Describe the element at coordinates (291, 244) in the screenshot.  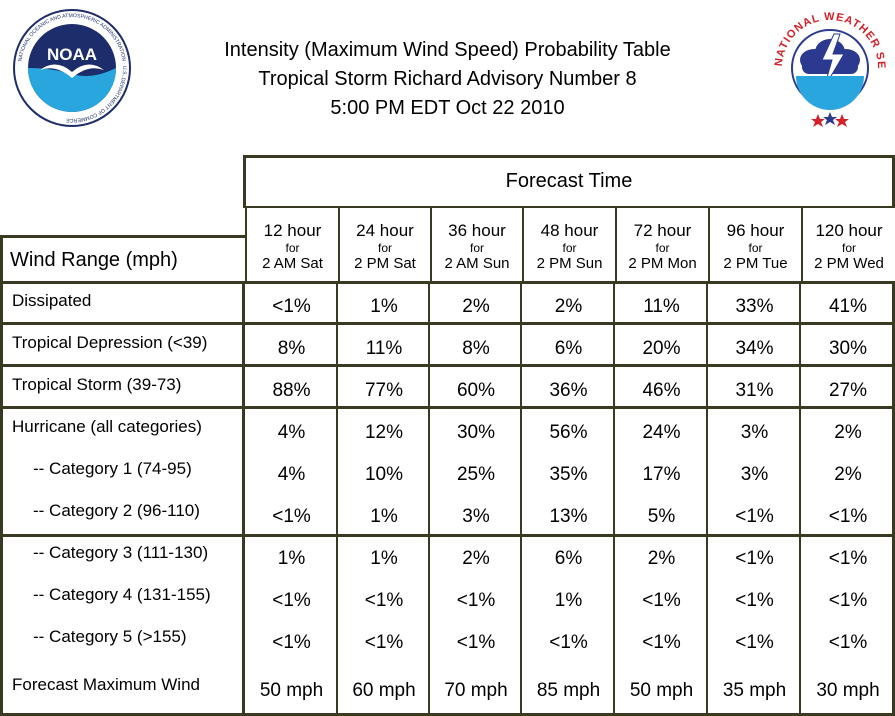
I see `column-header: 12 hour for 2 AM Sat` at that location.